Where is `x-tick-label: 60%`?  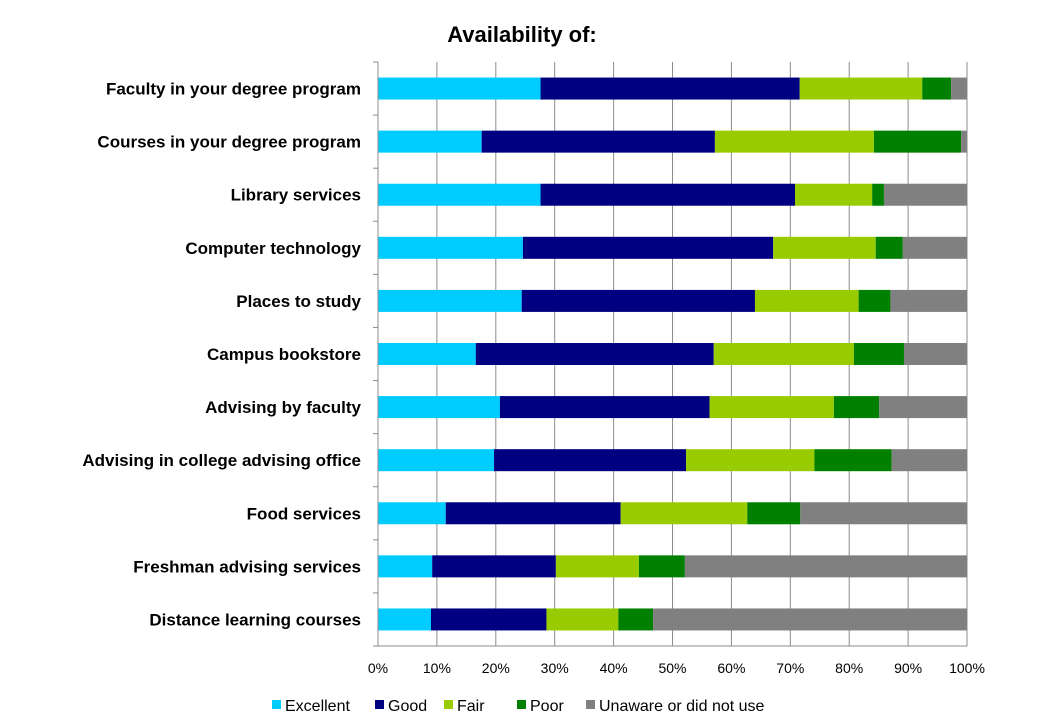
x-tick-label: 60% is located at coordinates (731, 668).